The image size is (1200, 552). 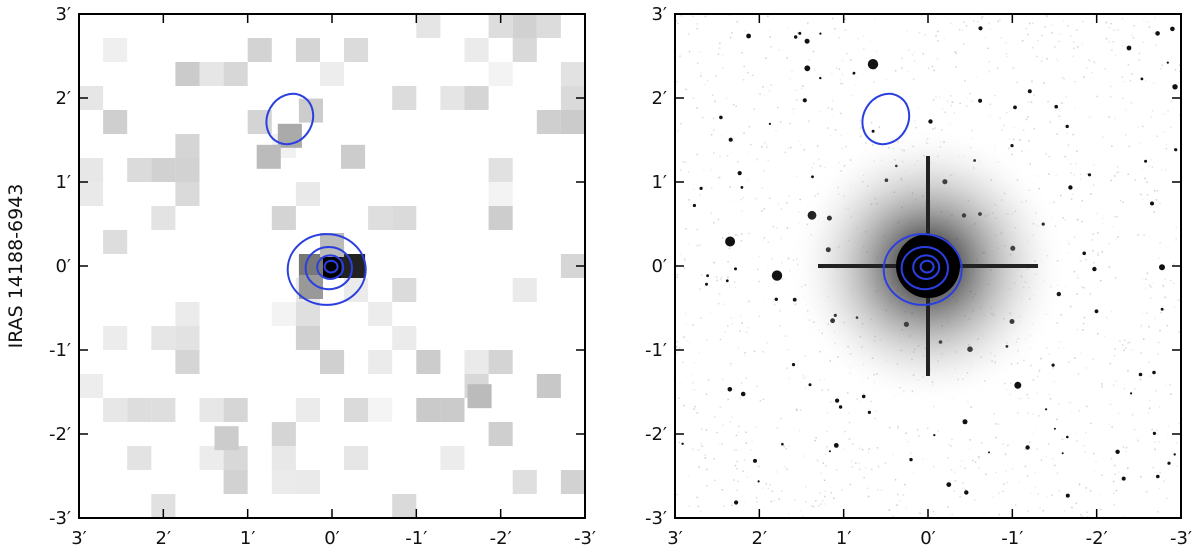 What do you see at coordinates (760, 538) in the screenshot?
I see `x-tick-label: 2′` at bounding box center [760, 538].